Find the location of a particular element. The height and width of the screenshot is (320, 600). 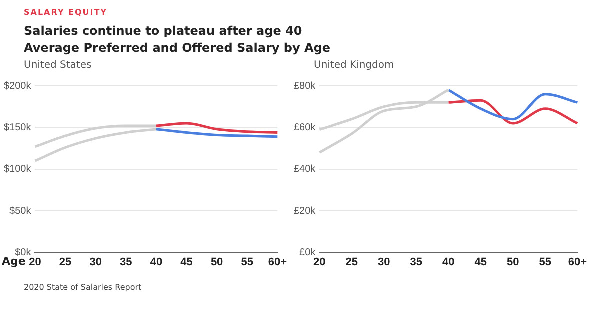

y-tick-label: £20k is located at coordinates (305, 211).